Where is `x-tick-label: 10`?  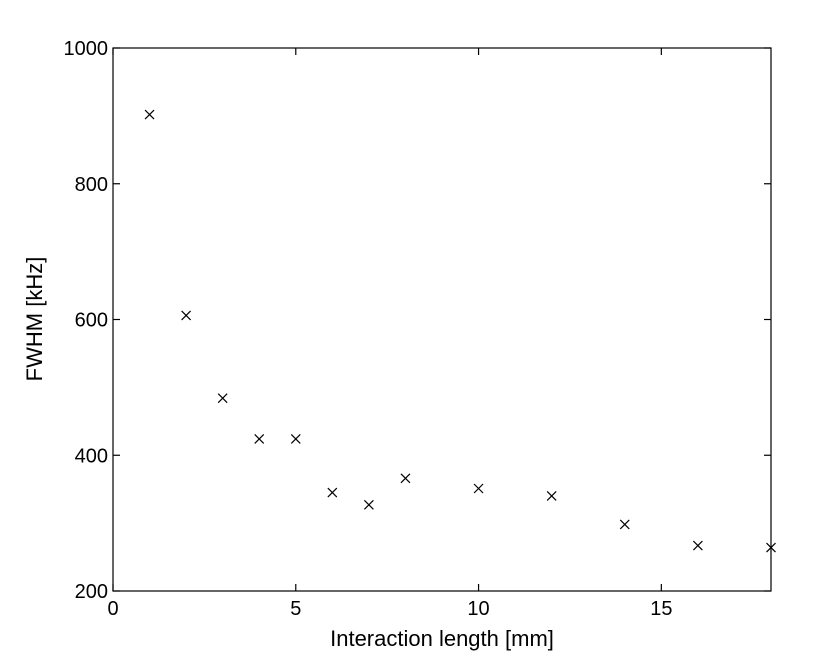
x-tick-label: 10 is located at coordinates (478, 609).